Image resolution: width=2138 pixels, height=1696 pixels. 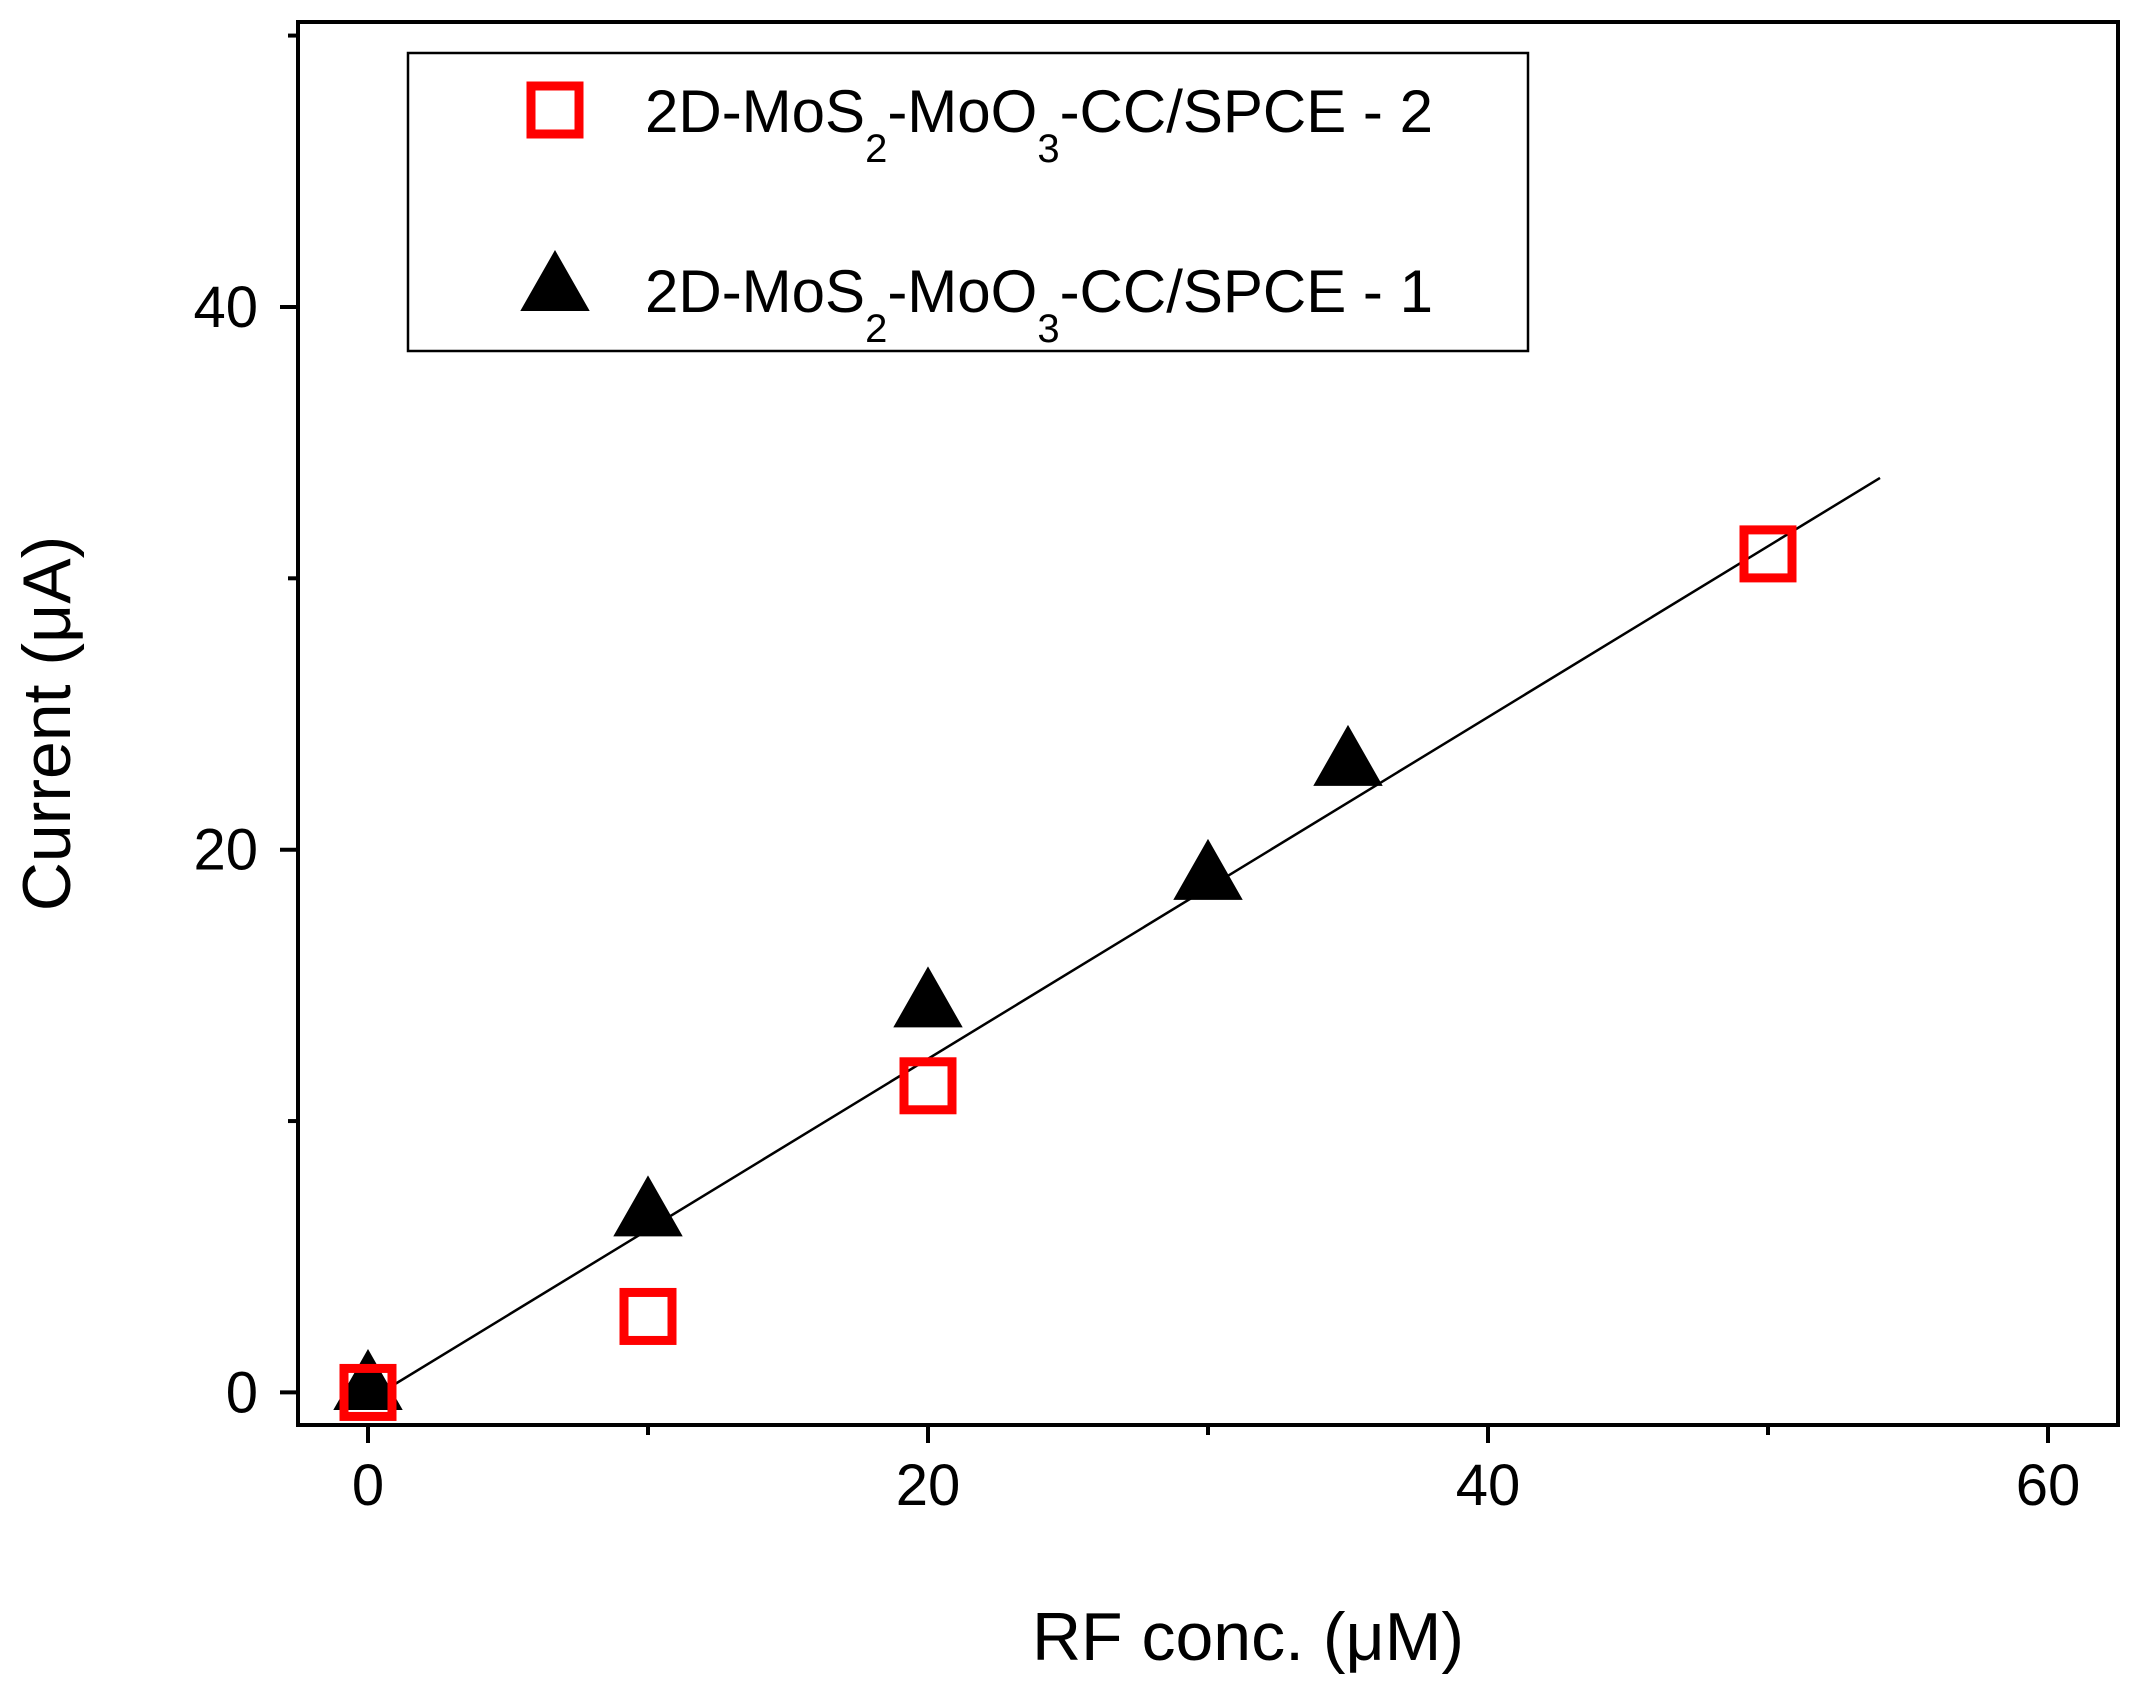 What do you see at coordinates (555, 281) in the screenshot?
I see `legend-marker-triangle` at bounding box center [555, 281].